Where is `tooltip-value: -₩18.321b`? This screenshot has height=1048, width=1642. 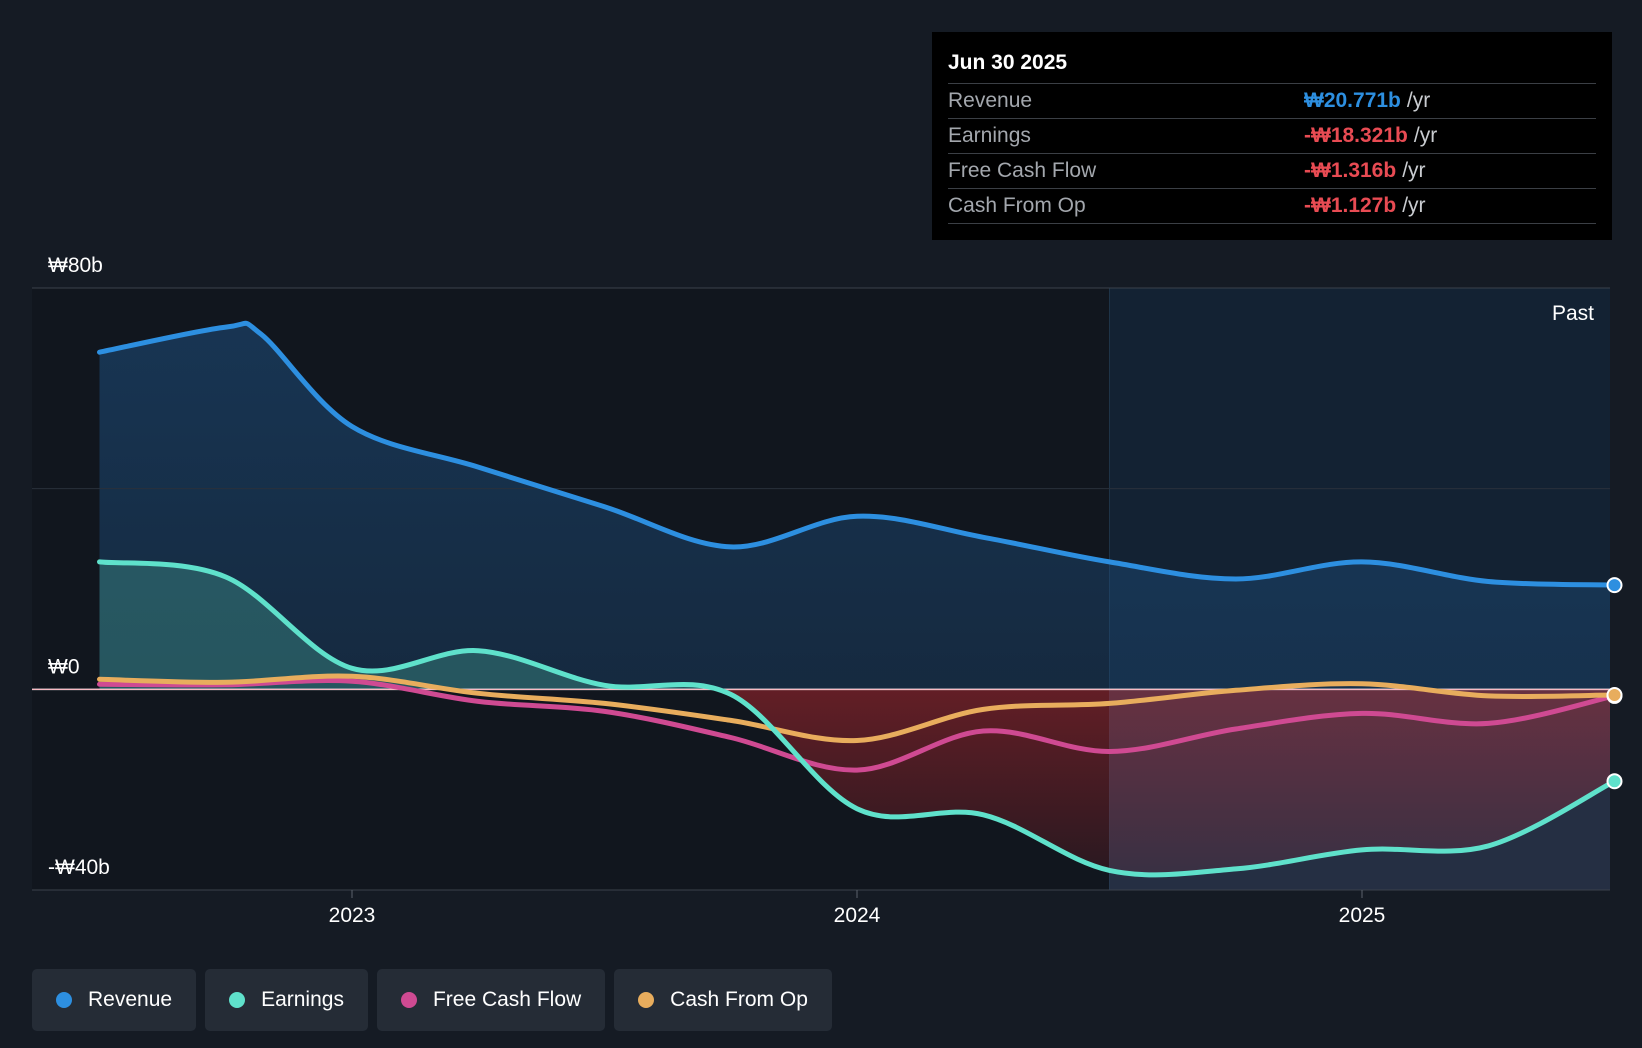
tooltip-value: -₩18.321b is located at coordinates (1356, 135).